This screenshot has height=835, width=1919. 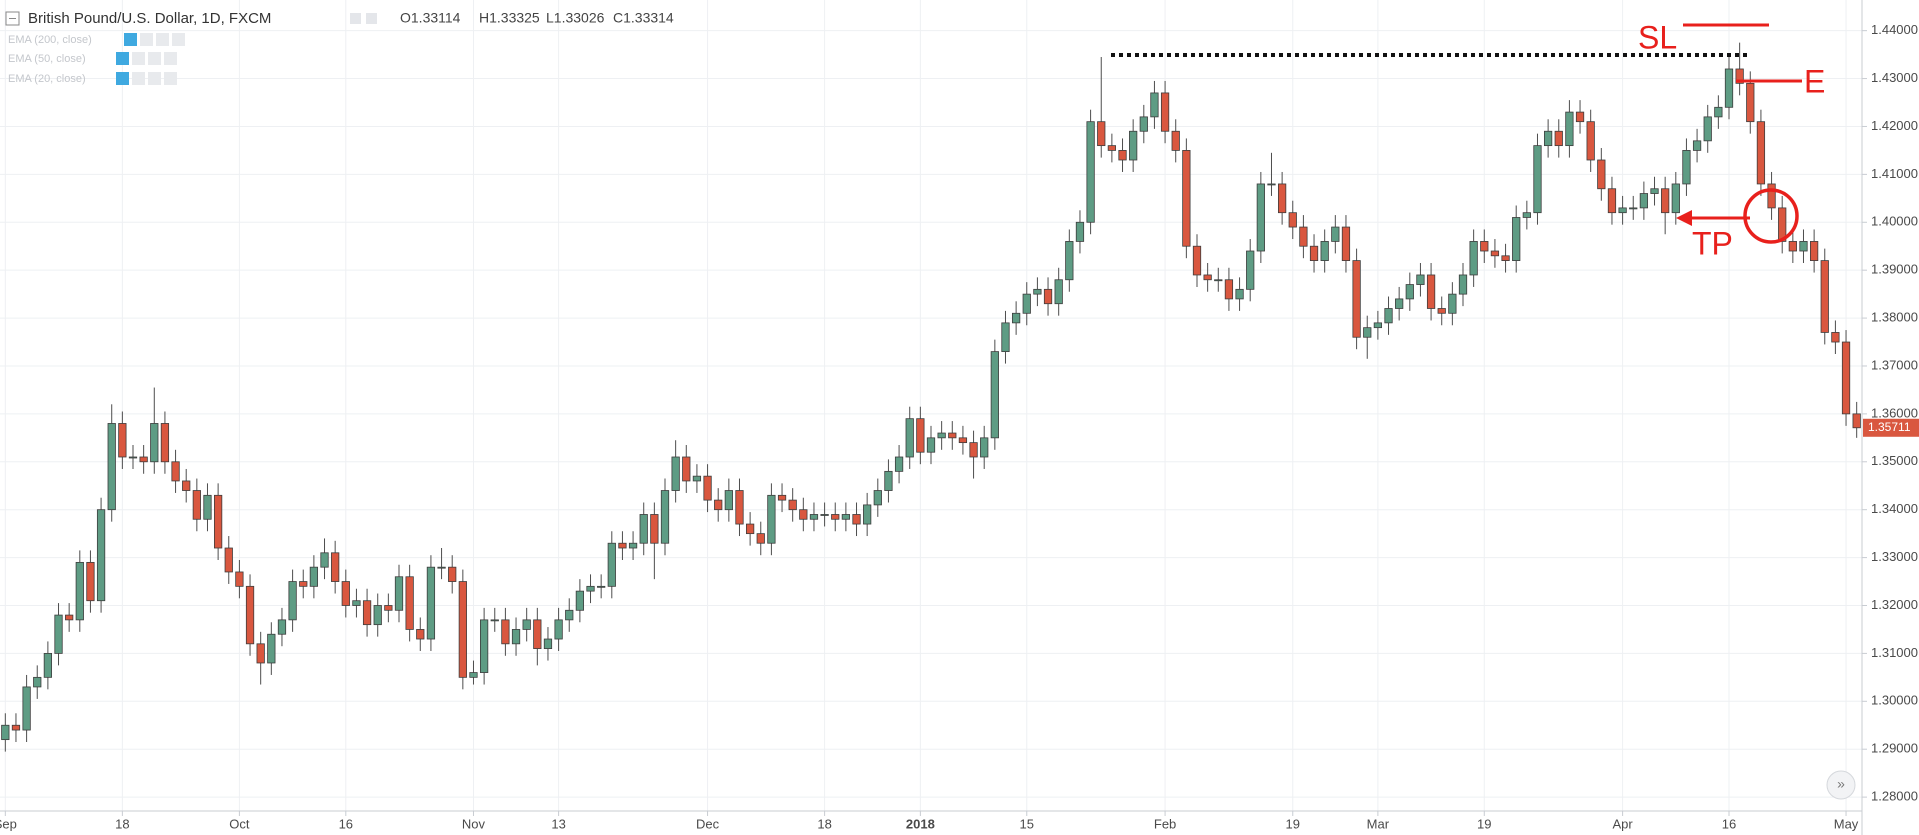 I want to click on y-tick-label: 1.43000, so click(x=1894, y=77).